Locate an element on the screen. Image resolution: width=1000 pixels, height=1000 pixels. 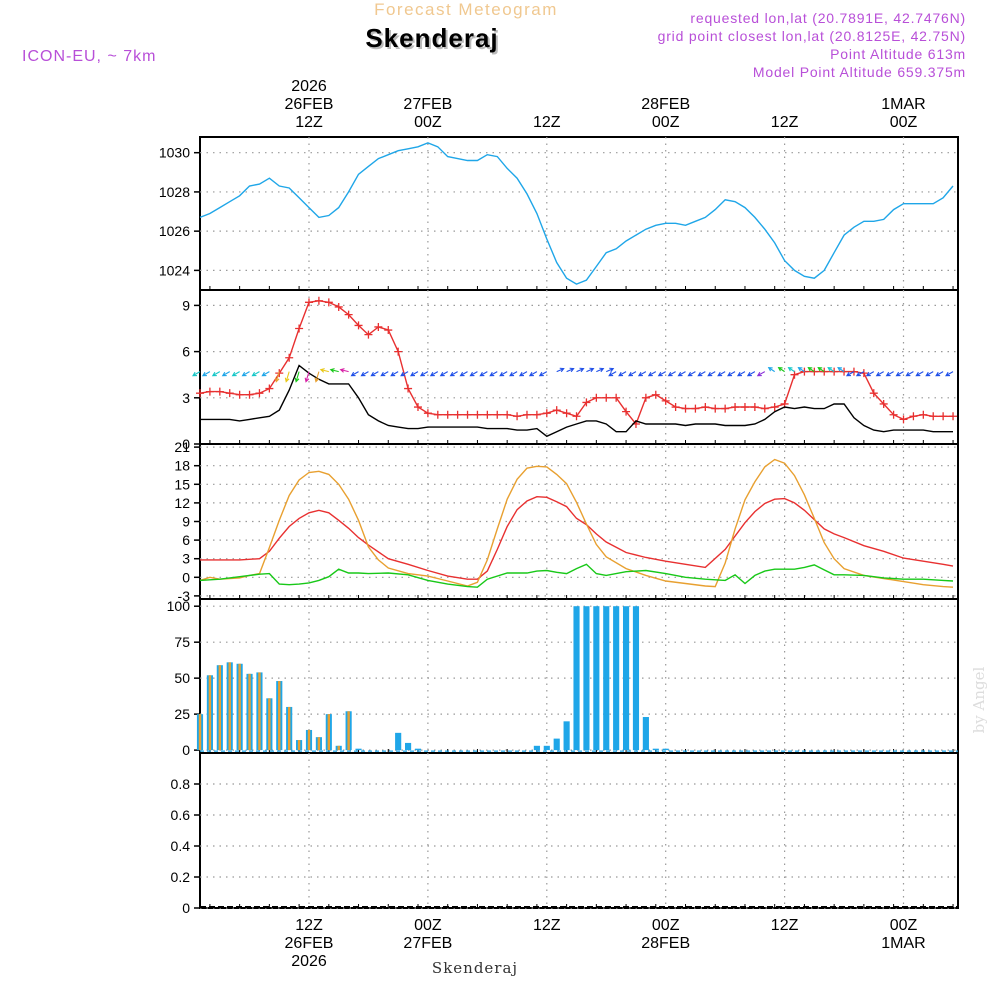
y-tick-label: 12 is located at coordinates (182, 503).